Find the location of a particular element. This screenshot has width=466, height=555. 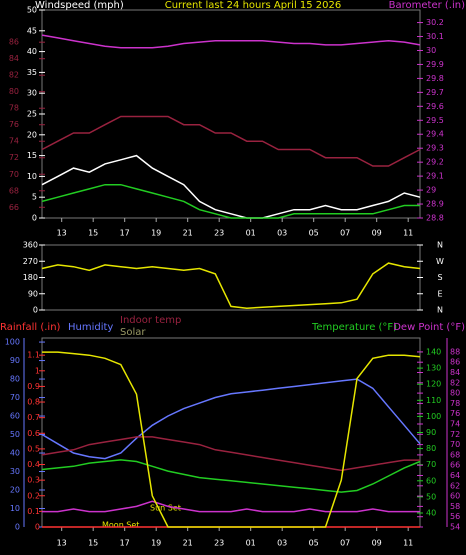

y2-tick-label: 29.2 is located at coordinates (435, 162).